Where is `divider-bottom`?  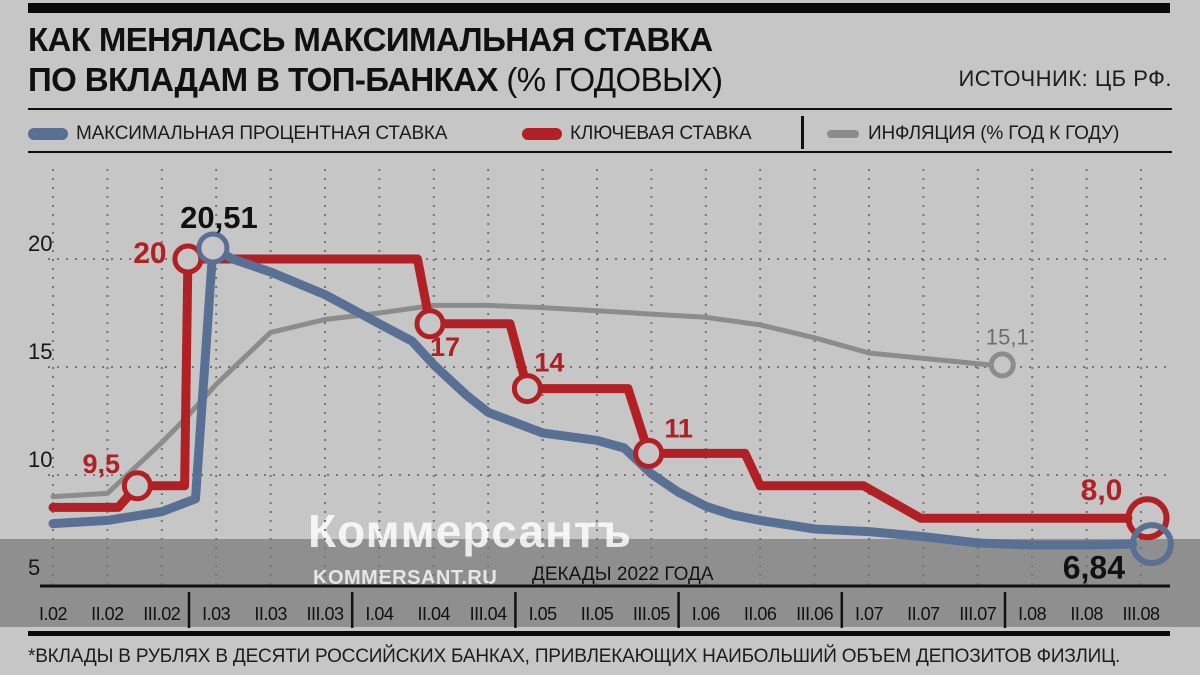
divider-bottom is located at coordinates (599, 633).